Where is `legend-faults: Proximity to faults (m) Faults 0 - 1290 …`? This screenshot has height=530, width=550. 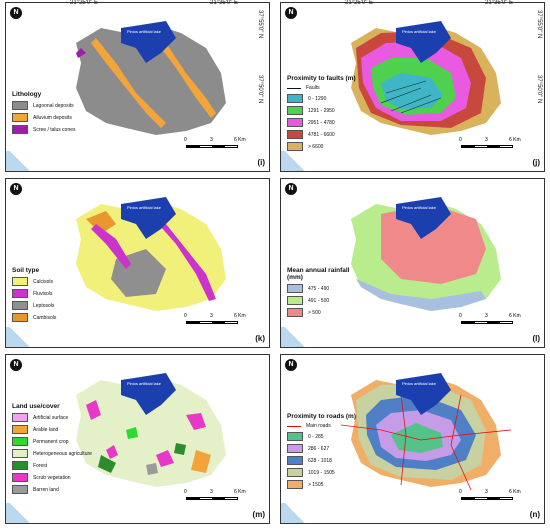 legend-faults: Proximity to faults (m) Faults 0 - 1290 … is located at coordinates (321, 114).